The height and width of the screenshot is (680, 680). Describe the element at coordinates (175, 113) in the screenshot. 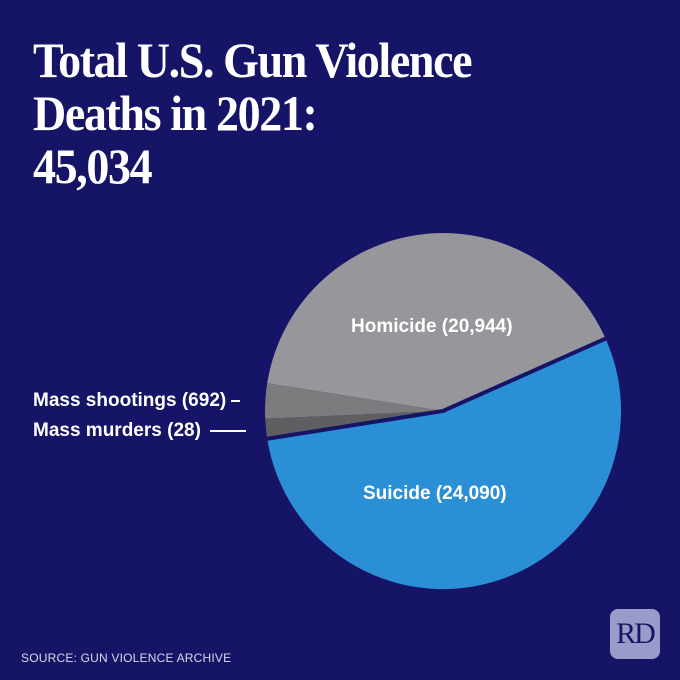

I see `title-line-2: Deaths in 2021:` at that location.